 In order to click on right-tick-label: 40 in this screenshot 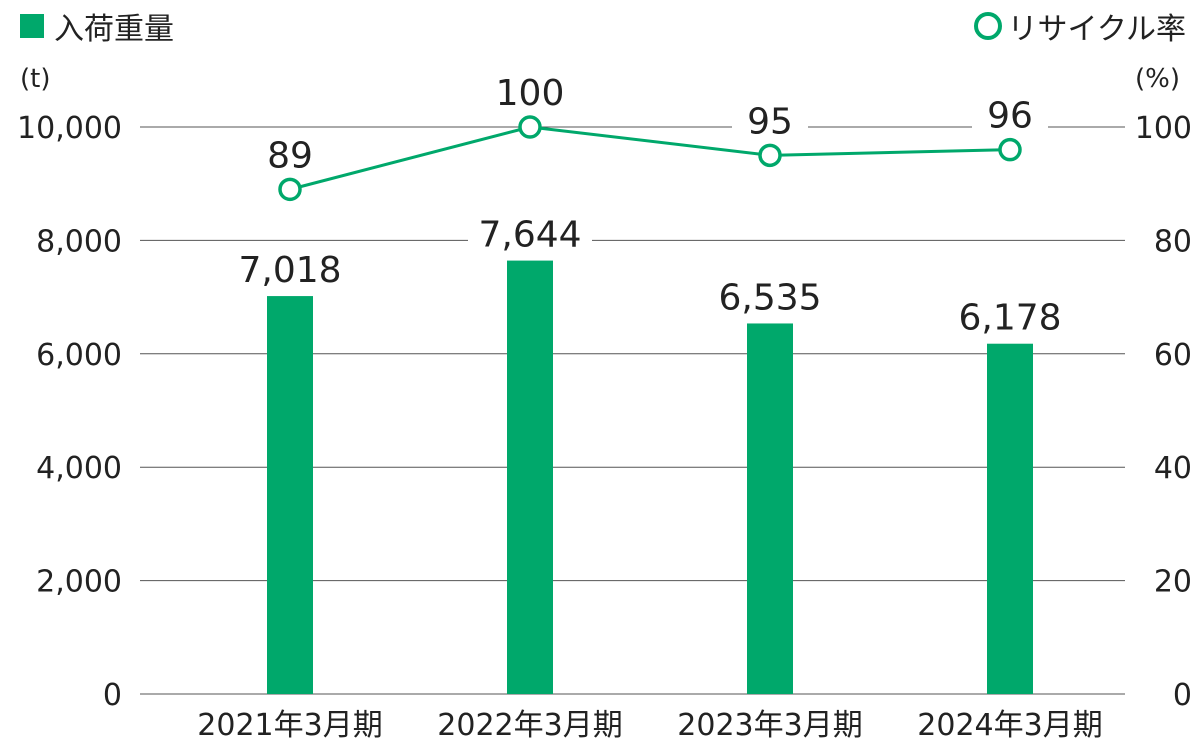, I will do `click(1173, 468)`.